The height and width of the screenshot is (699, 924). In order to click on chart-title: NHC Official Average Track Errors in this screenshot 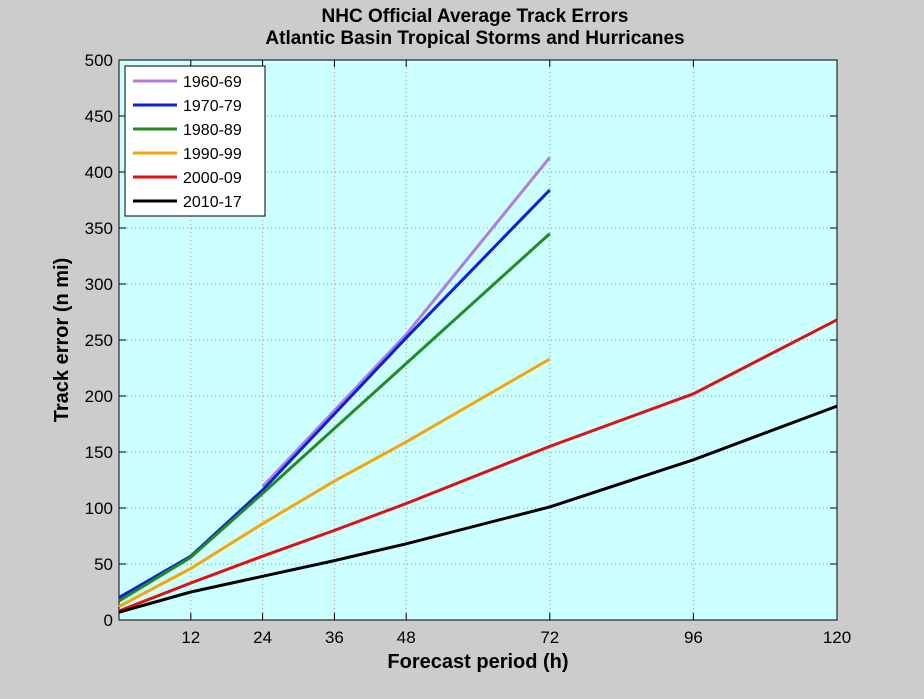, I will do `click(475, 16)`.